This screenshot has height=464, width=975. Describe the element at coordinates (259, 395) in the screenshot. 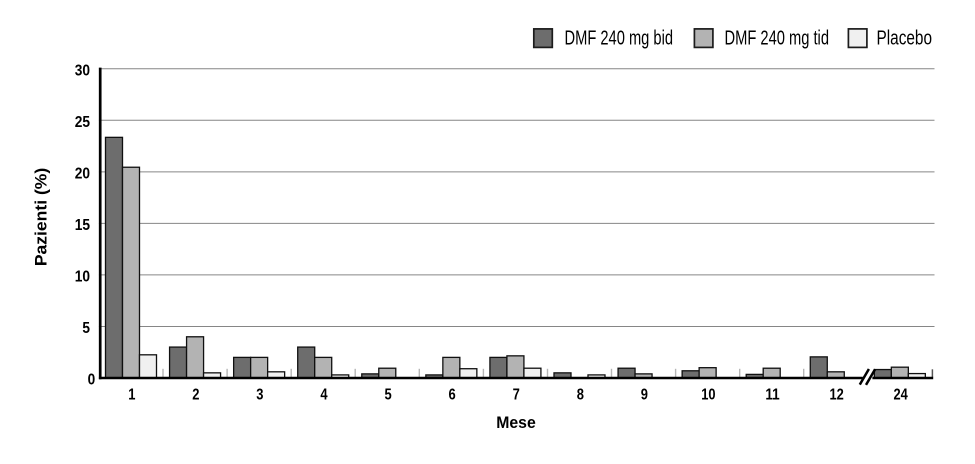

I see `svg-text: 3` at that location.